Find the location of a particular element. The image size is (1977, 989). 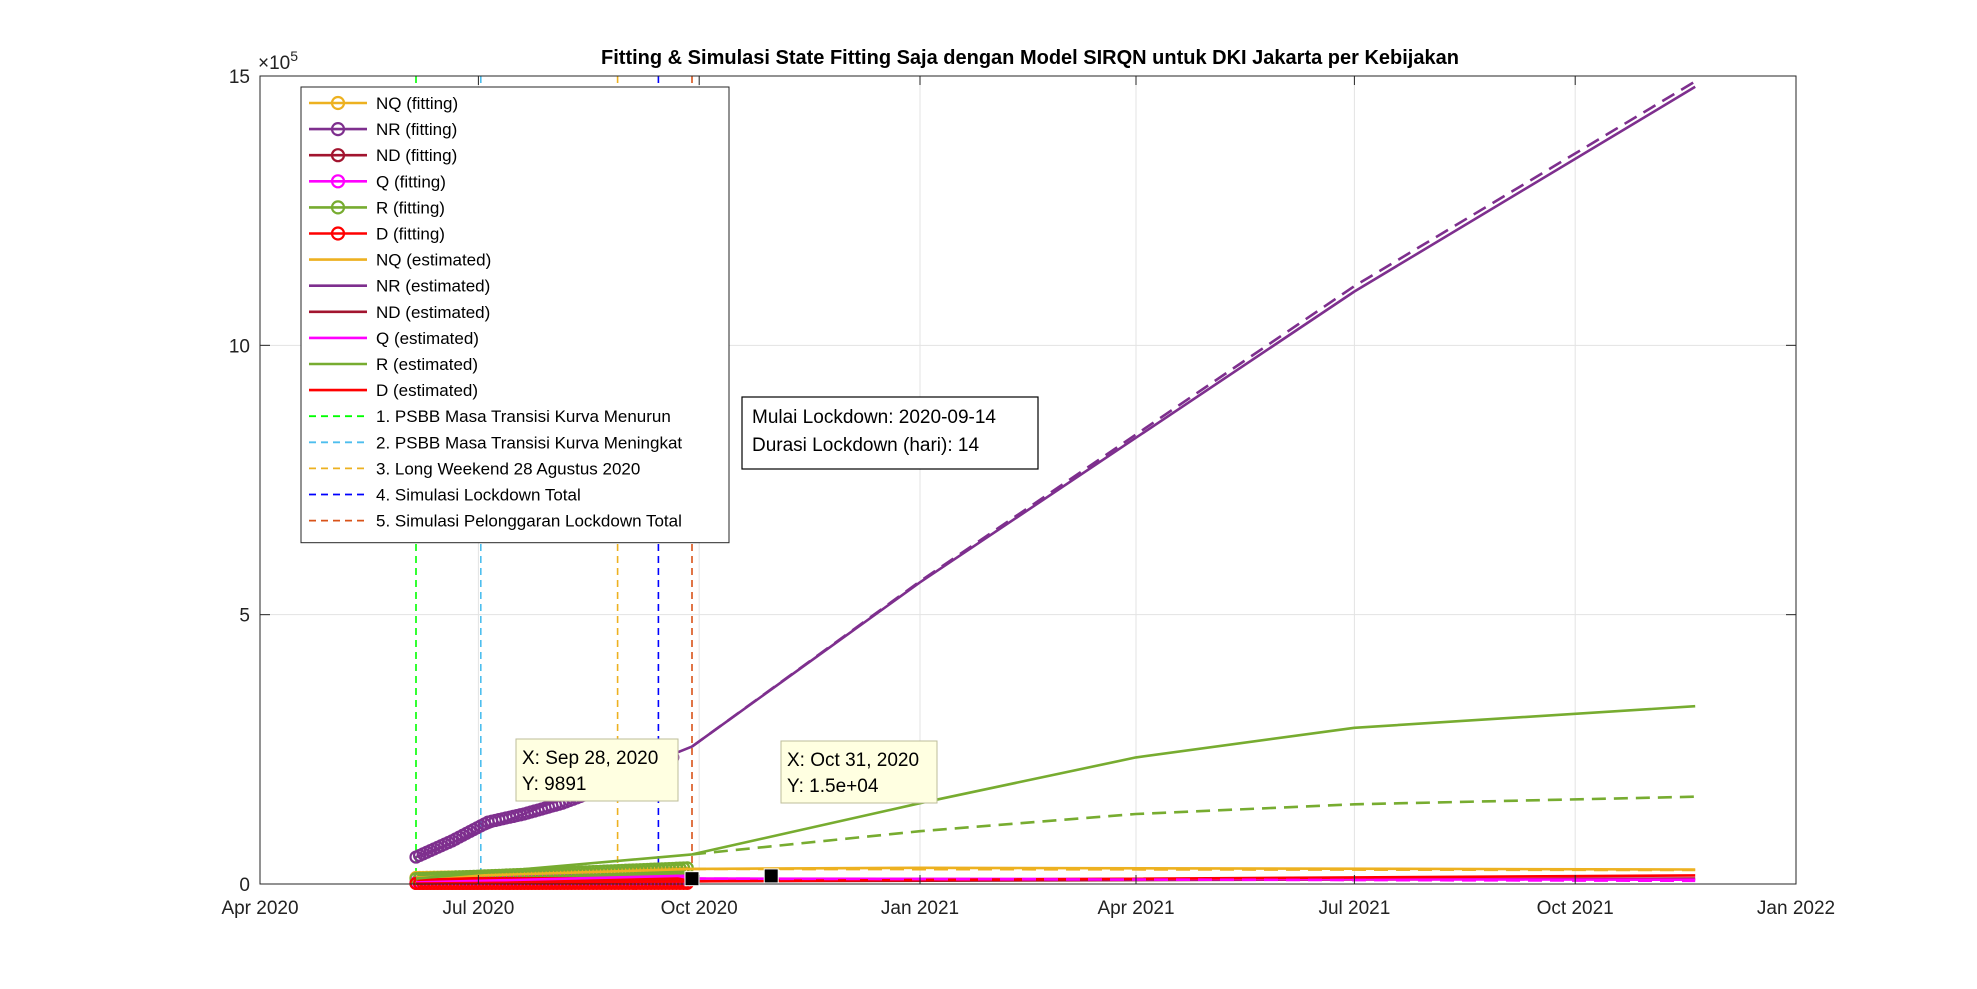

legend-label: 1. PSBB Masa Transisi Kurva Menurun is located at coordinates (523, 416).